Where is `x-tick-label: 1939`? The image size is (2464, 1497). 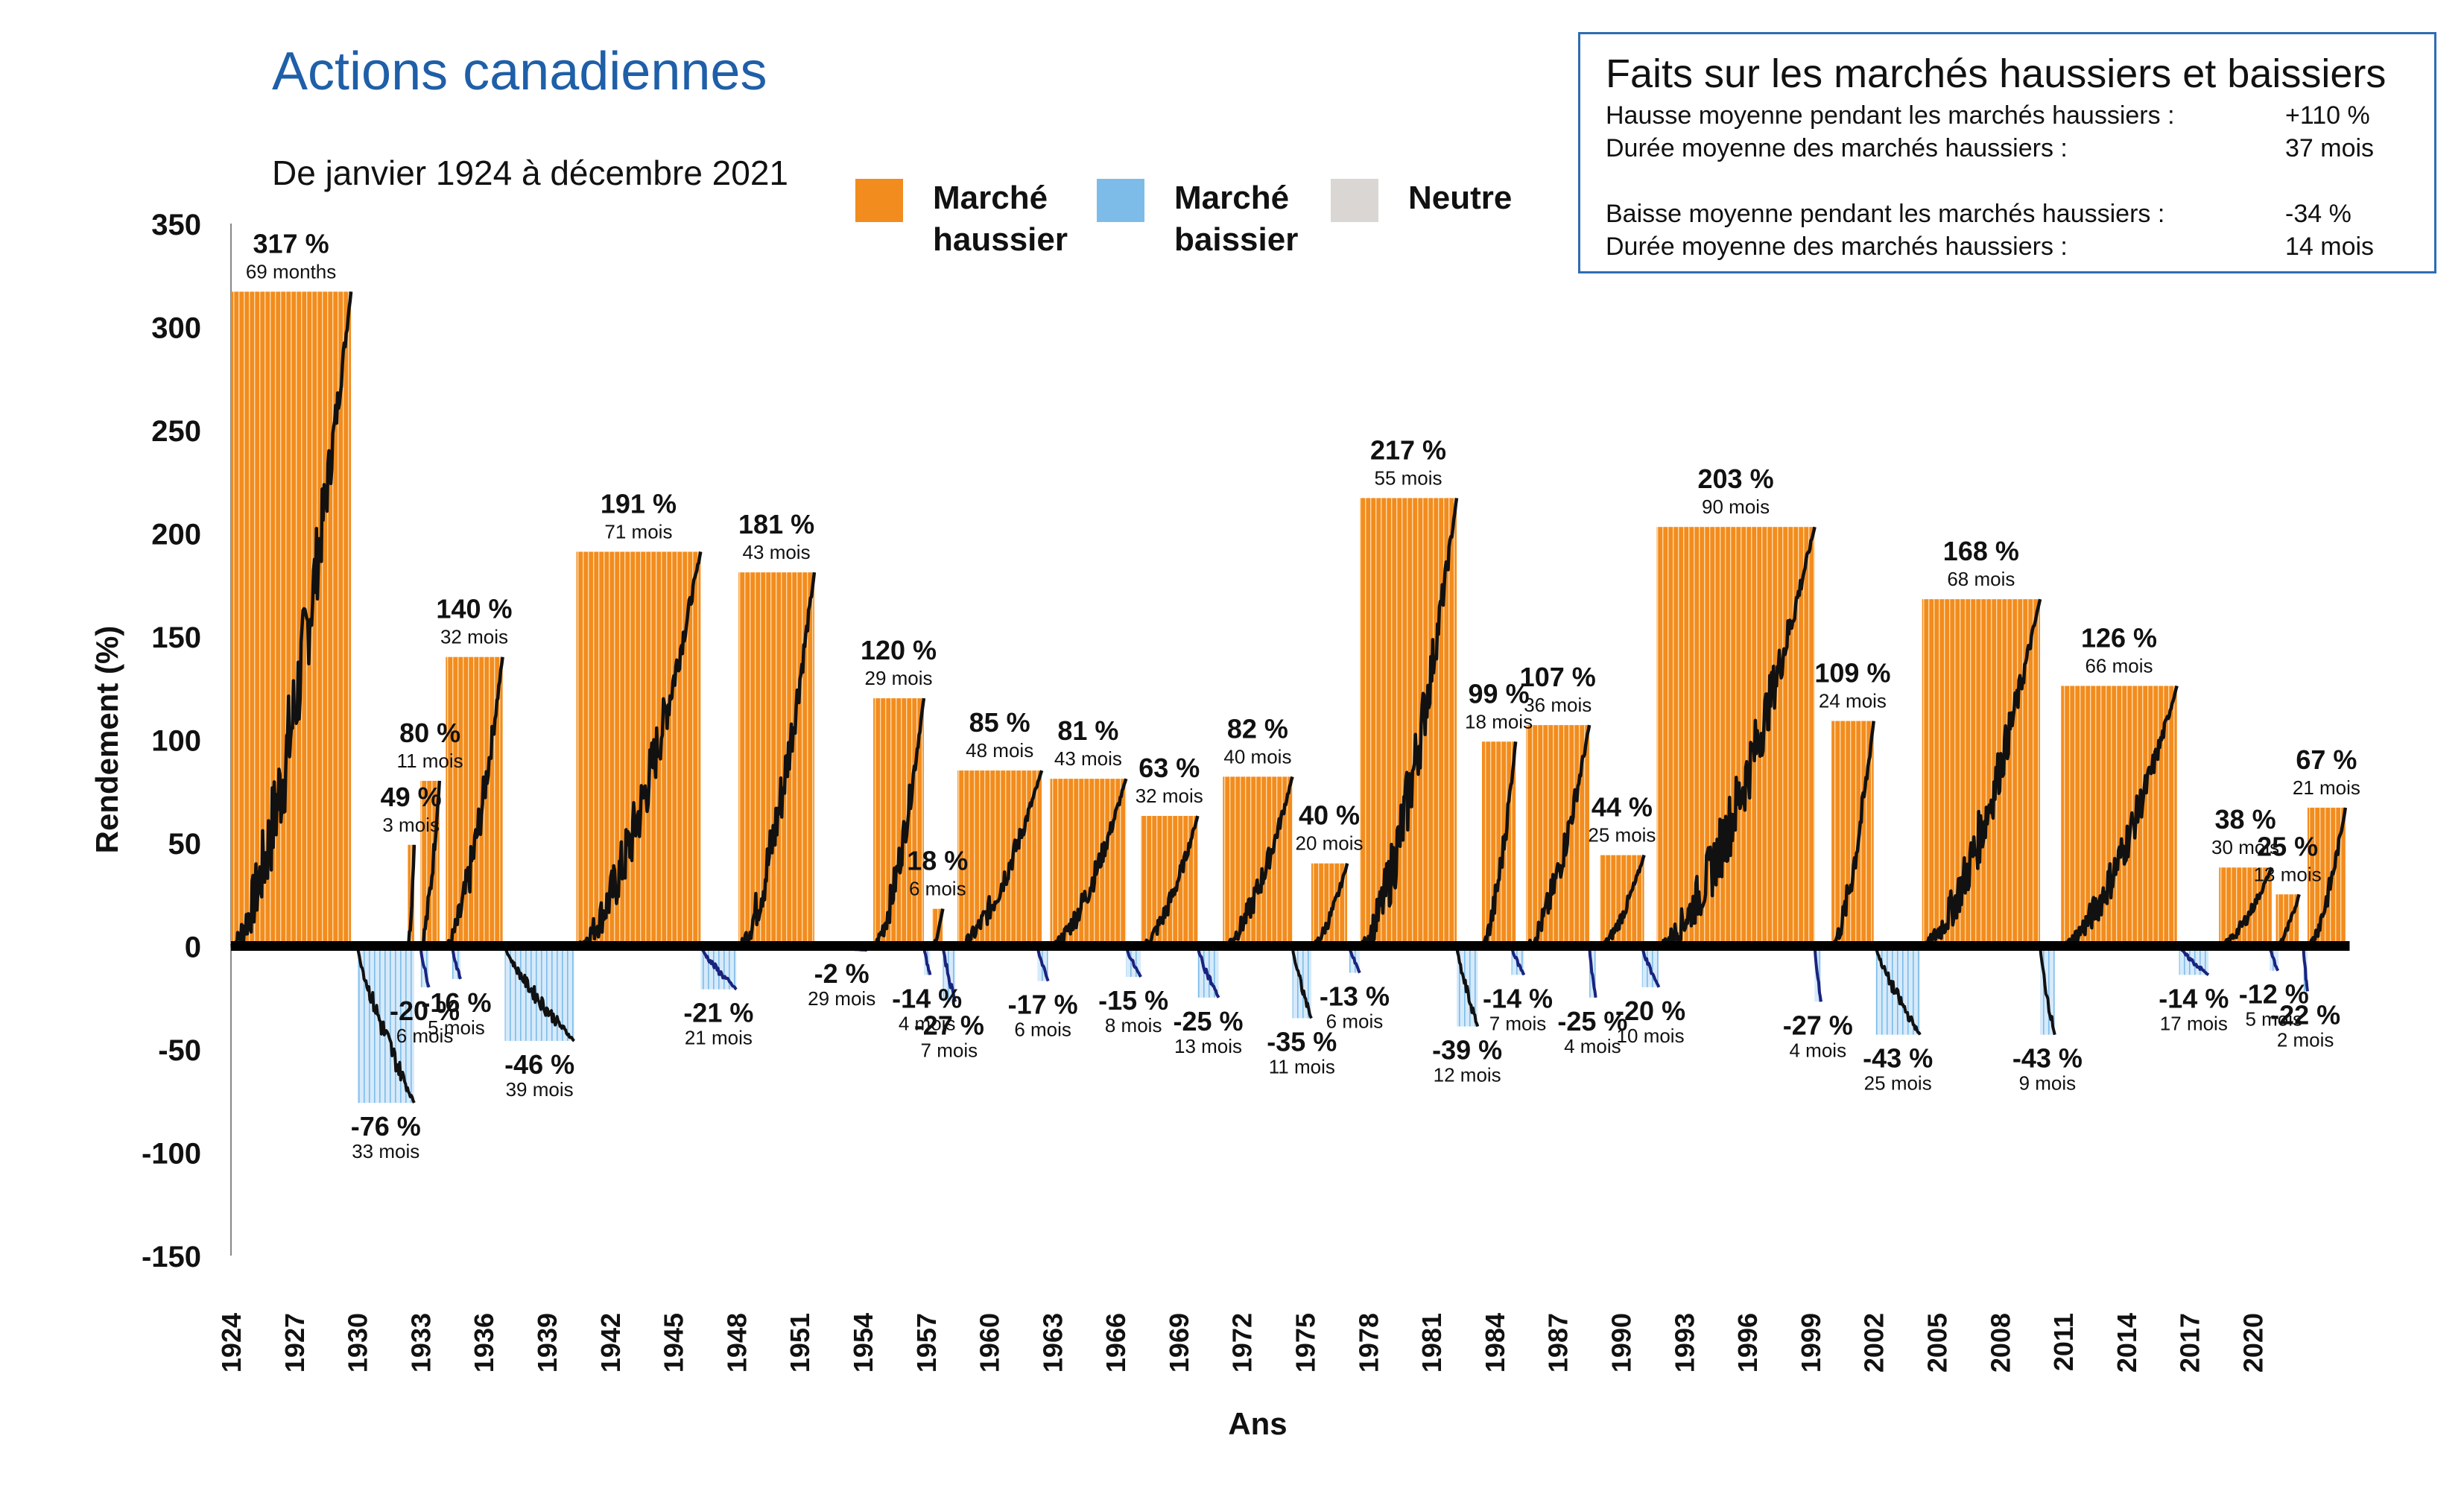 x-tick-label: 1939 is located at coordinates (547, 1343).